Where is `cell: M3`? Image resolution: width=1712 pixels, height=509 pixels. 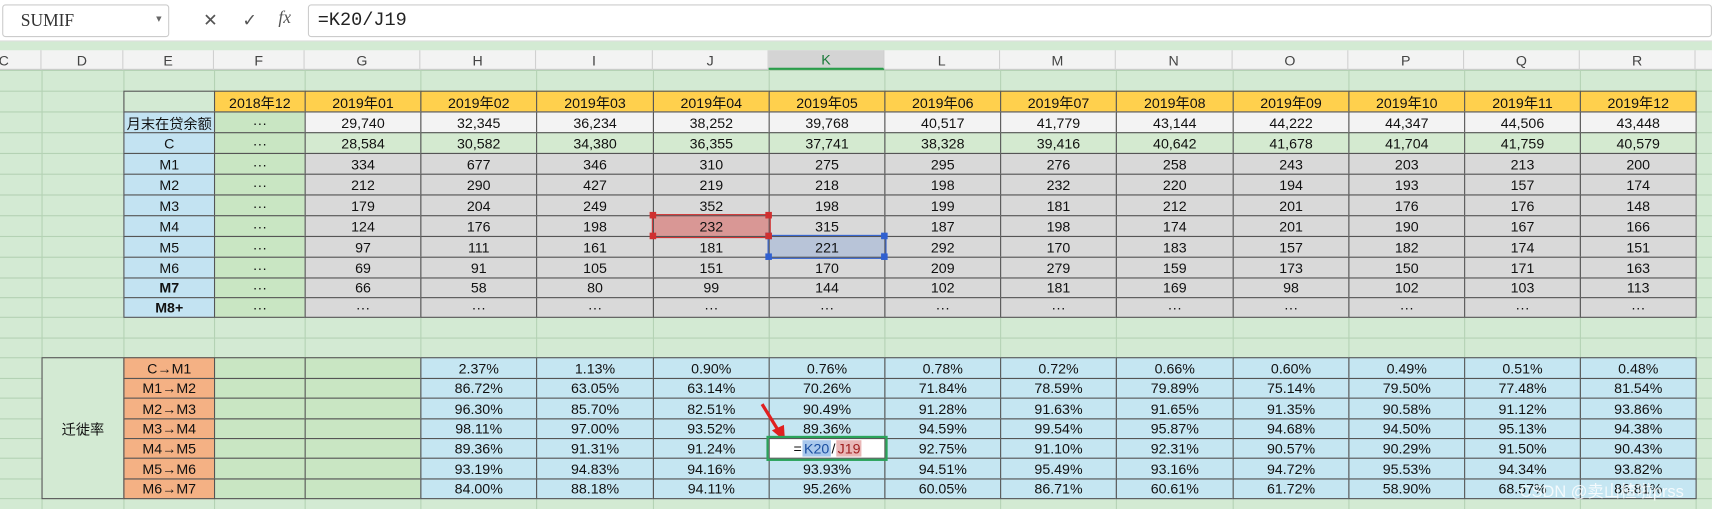 cell: M3 is located at coordinates (169, 205).